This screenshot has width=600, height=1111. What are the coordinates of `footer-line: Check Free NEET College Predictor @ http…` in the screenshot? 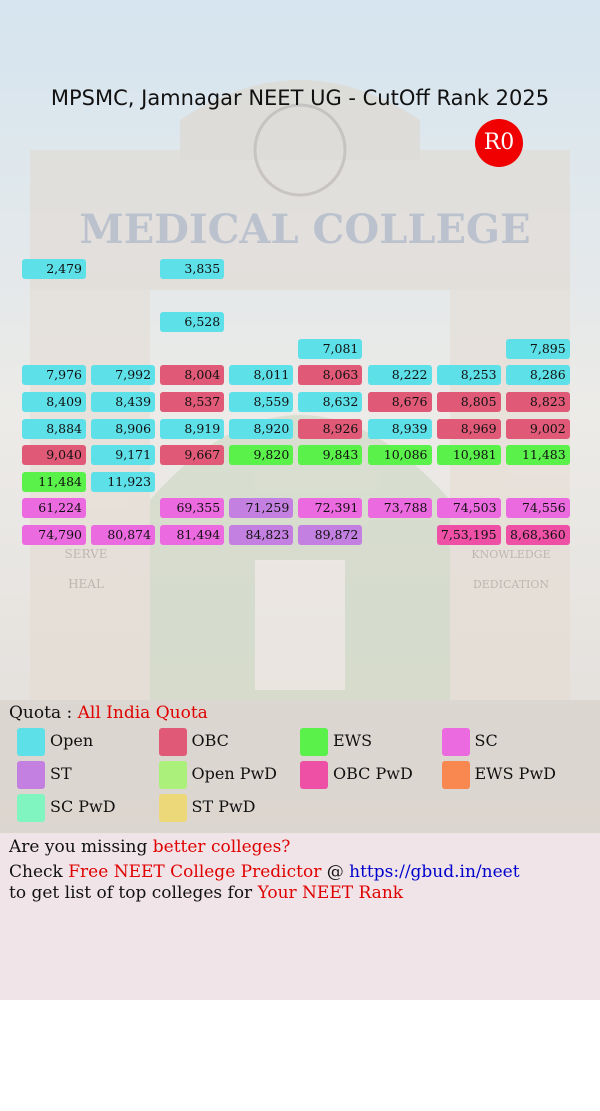 It's located at (264, 872).